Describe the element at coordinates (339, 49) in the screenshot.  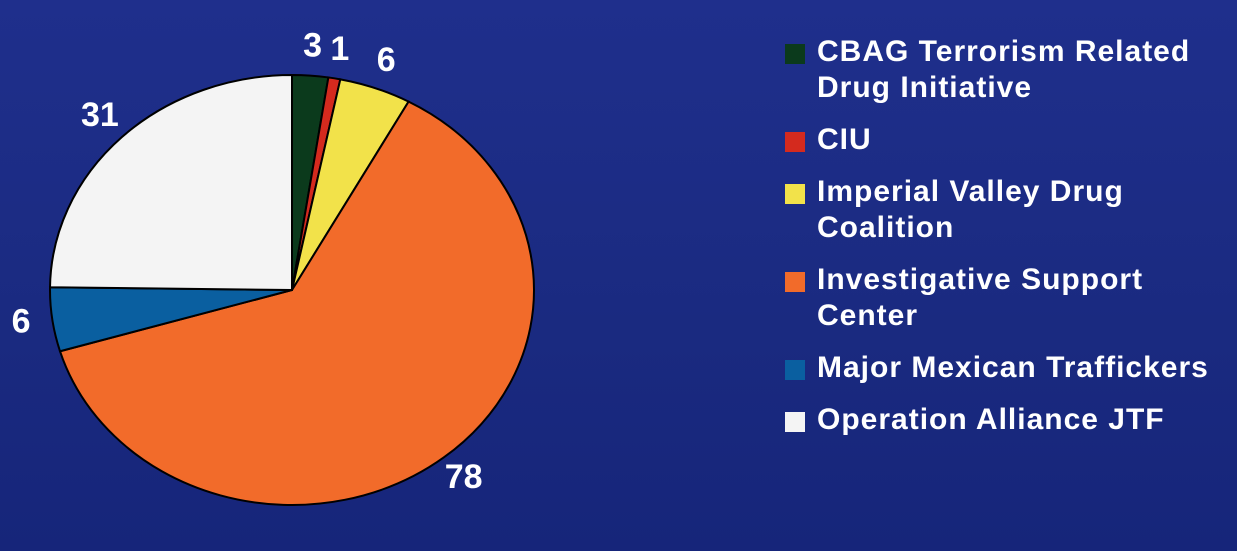
I see `value-label: 1` at that location.